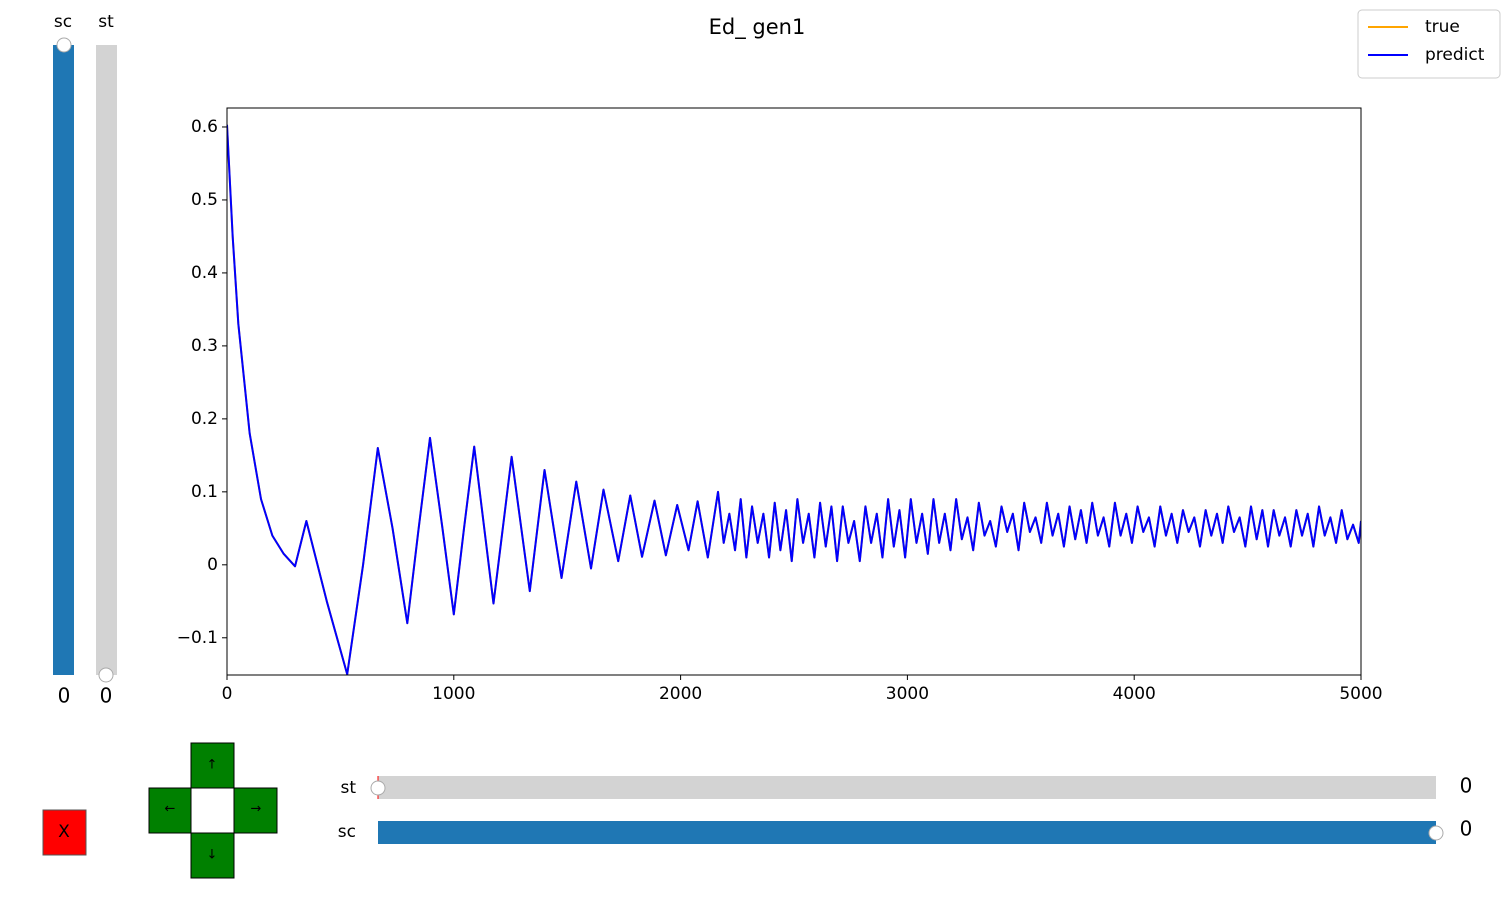 This screenshot has width=1512, height=900. I want to click on y-tick-label: 0.5, so click(204, 200).